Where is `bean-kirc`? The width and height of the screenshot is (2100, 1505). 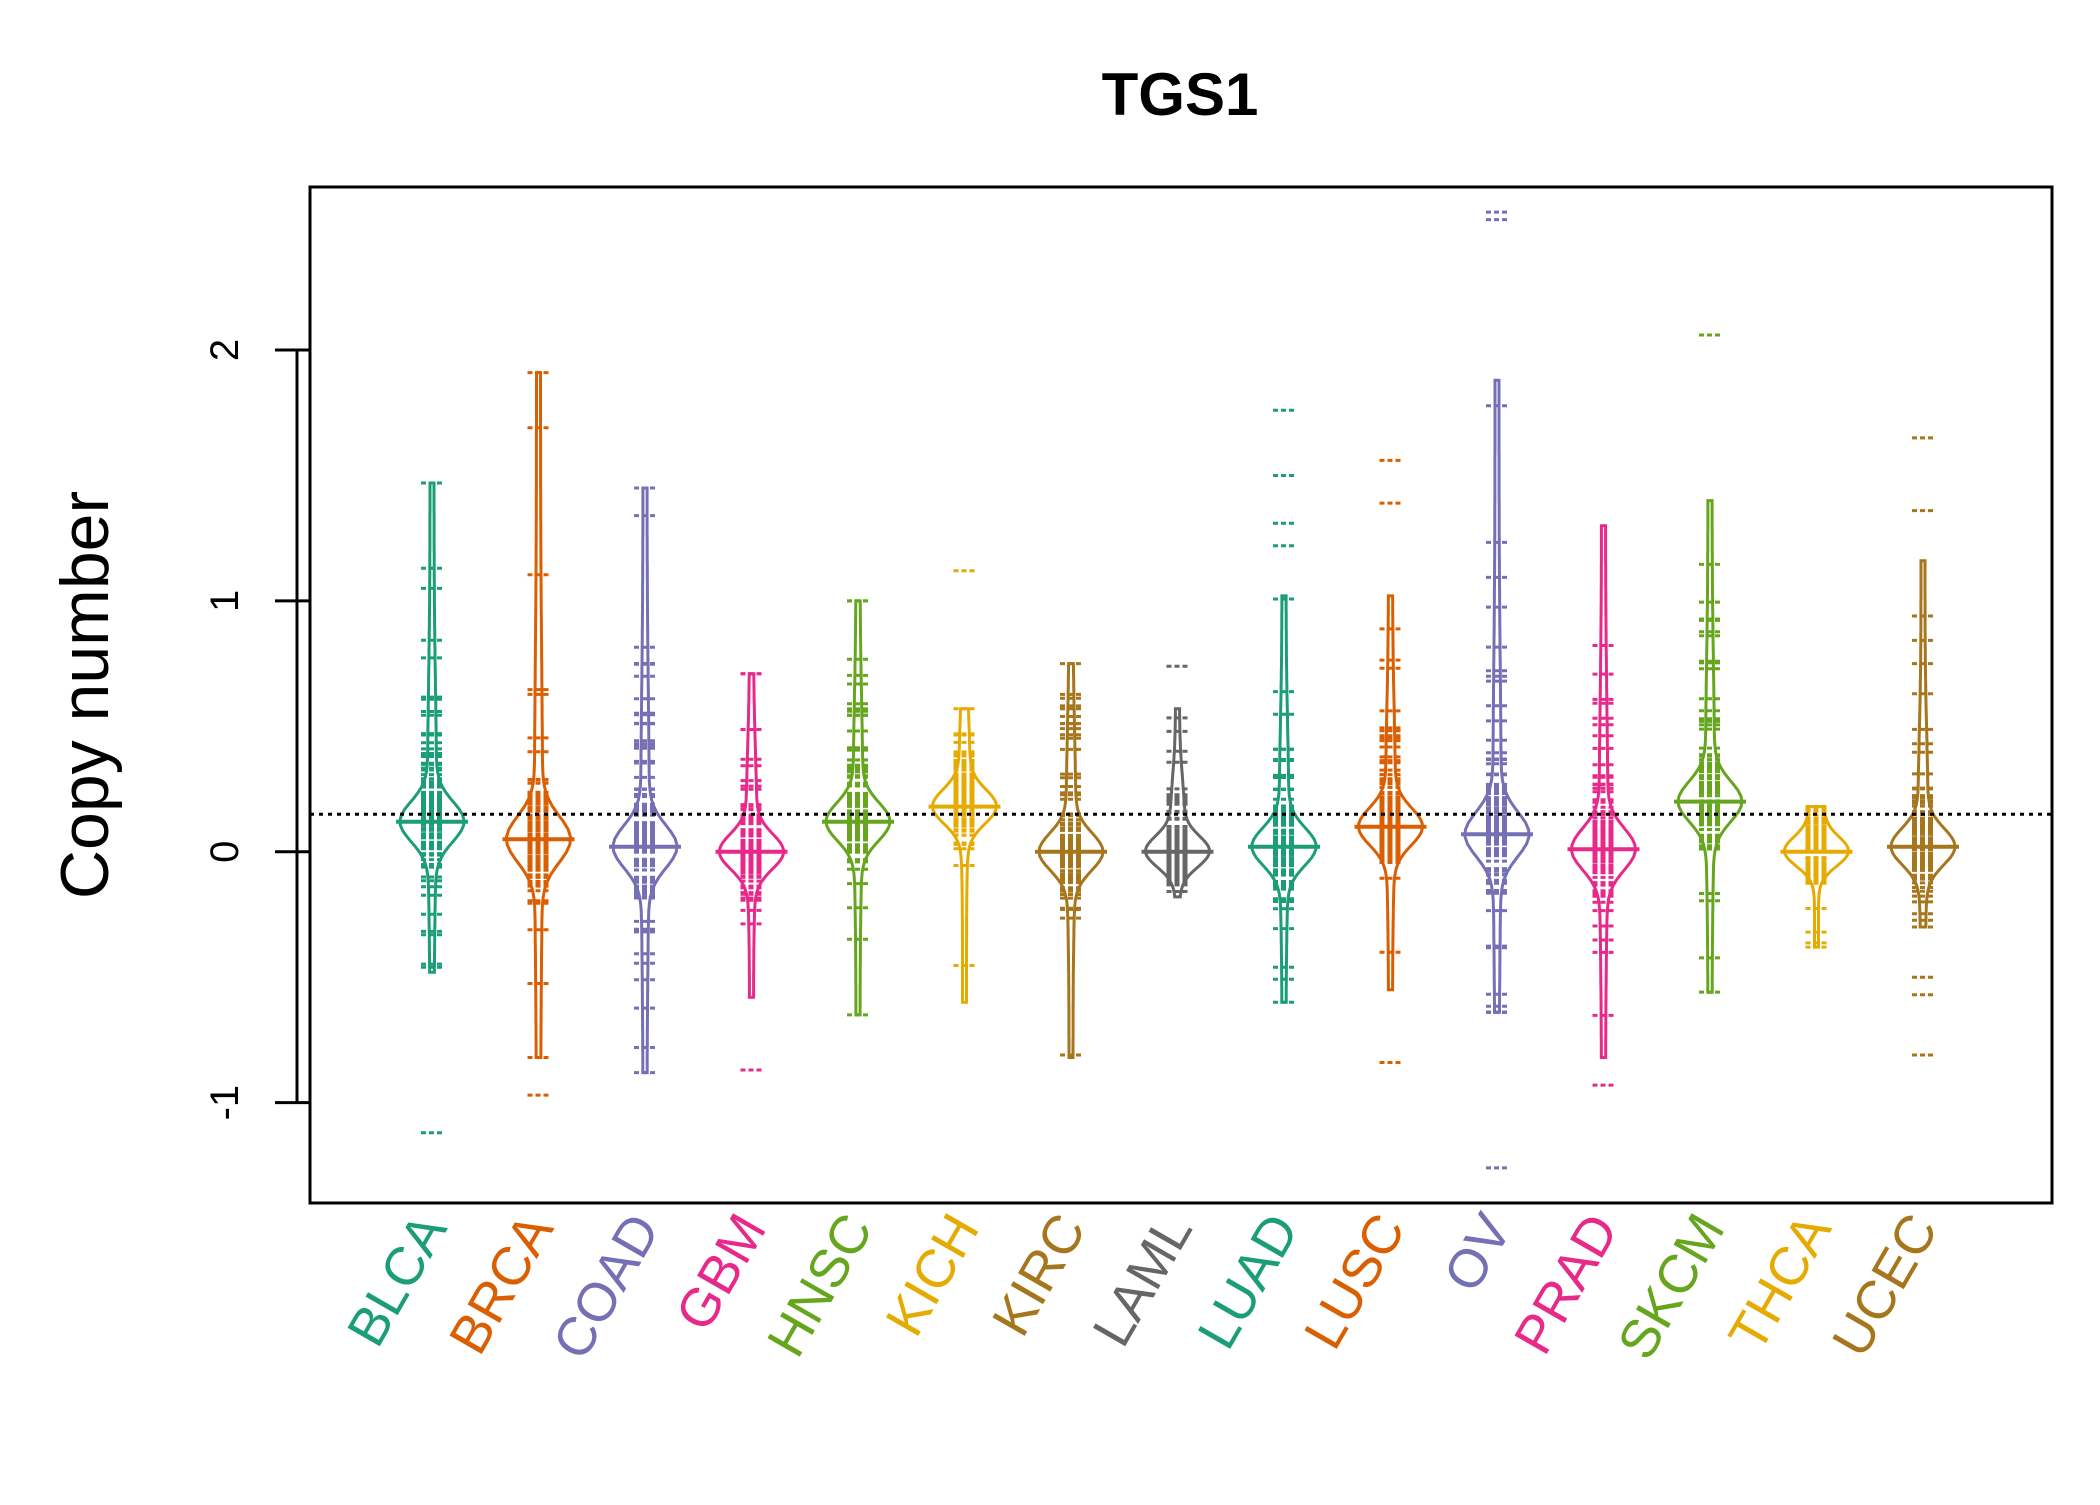
bean-kirc is located at coordinates (1071, 860).